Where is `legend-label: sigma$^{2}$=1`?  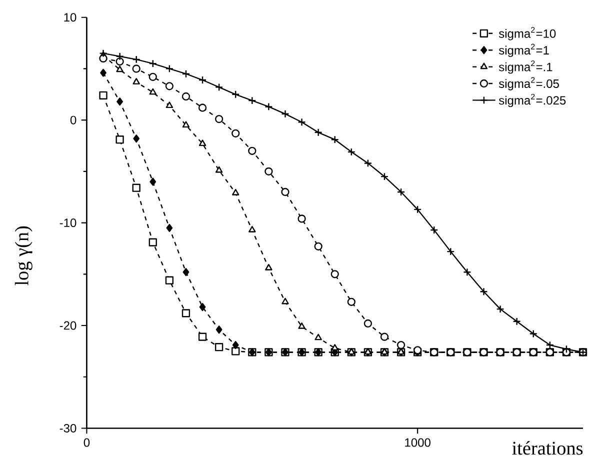
legend-label: sigma$^{2}$=1 is located at coordinates (523, 50).